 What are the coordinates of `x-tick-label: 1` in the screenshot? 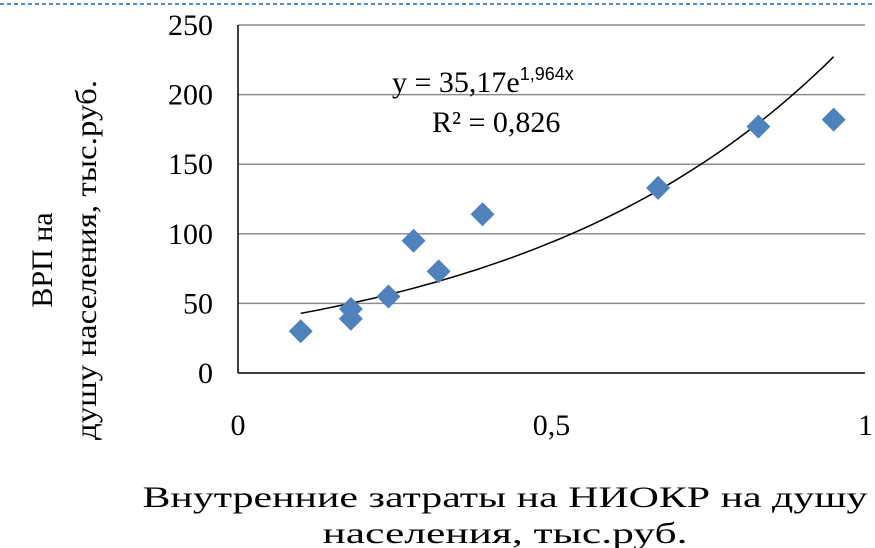 It's located at (865, 425).